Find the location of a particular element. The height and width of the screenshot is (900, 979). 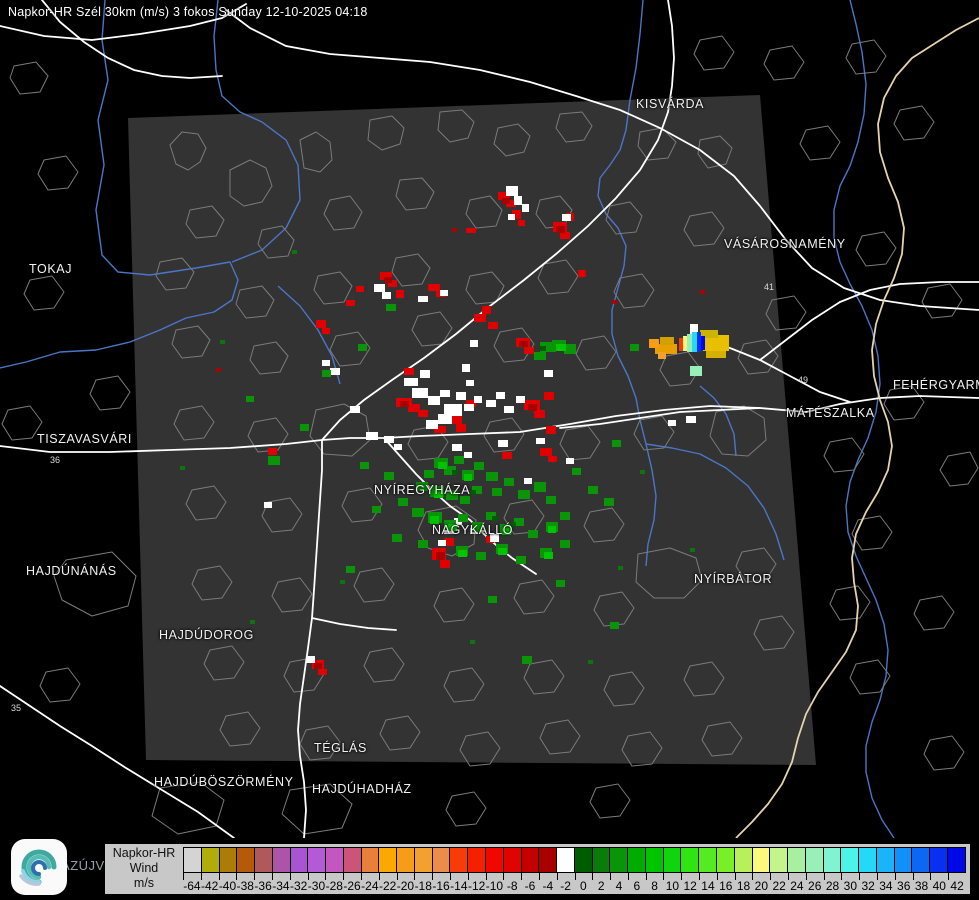

legend-tick-label: 32 is located at coordinates (868, 886).